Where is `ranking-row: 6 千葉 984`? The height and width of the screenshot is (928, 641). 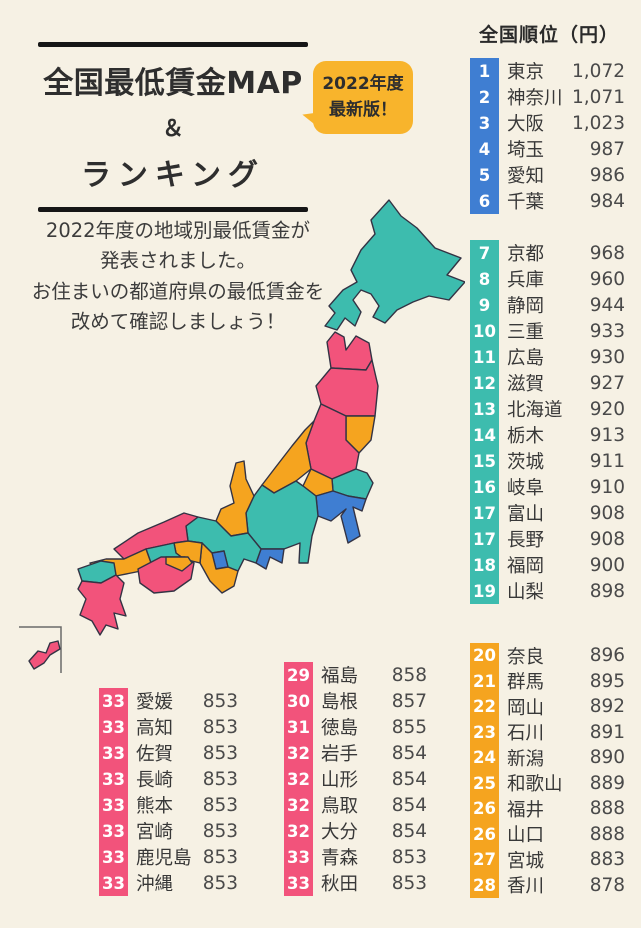 ranking-row: 6 千葉 984 is located at coordinates (548, 201).